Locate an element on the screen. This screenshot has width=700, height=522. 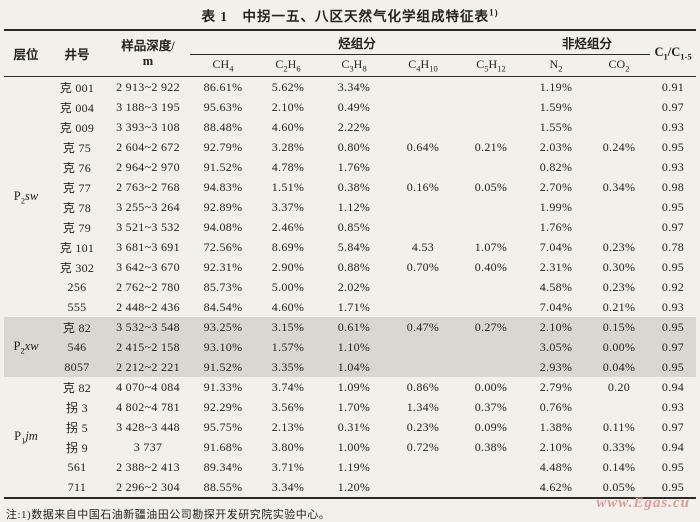
header-well: 井号 is located at coordinates (77, 55).